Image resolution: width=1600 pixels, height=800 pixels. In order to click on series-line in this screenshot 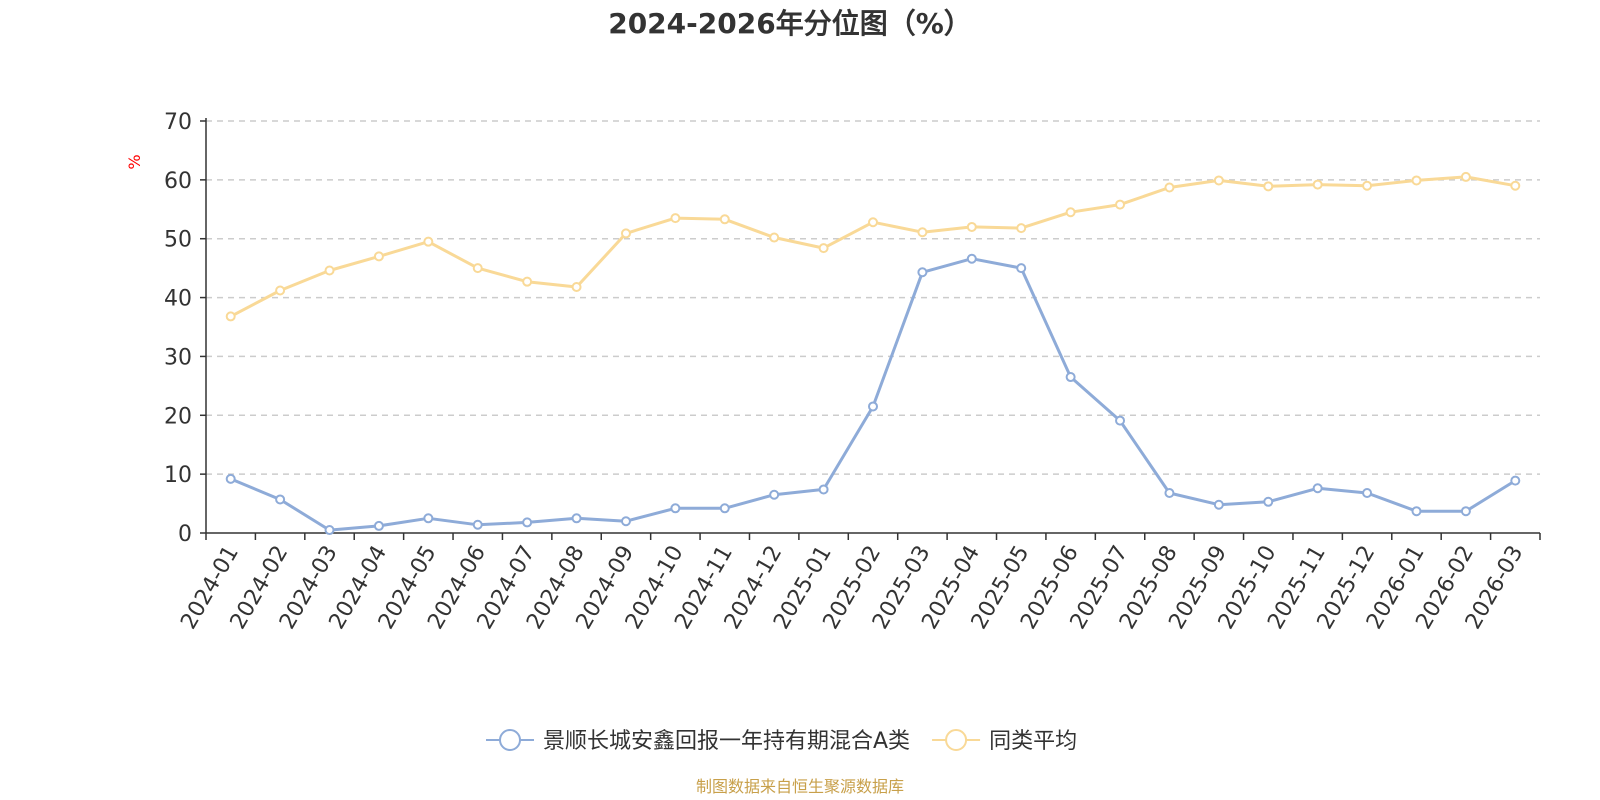, I will do `click(873, 246)`.